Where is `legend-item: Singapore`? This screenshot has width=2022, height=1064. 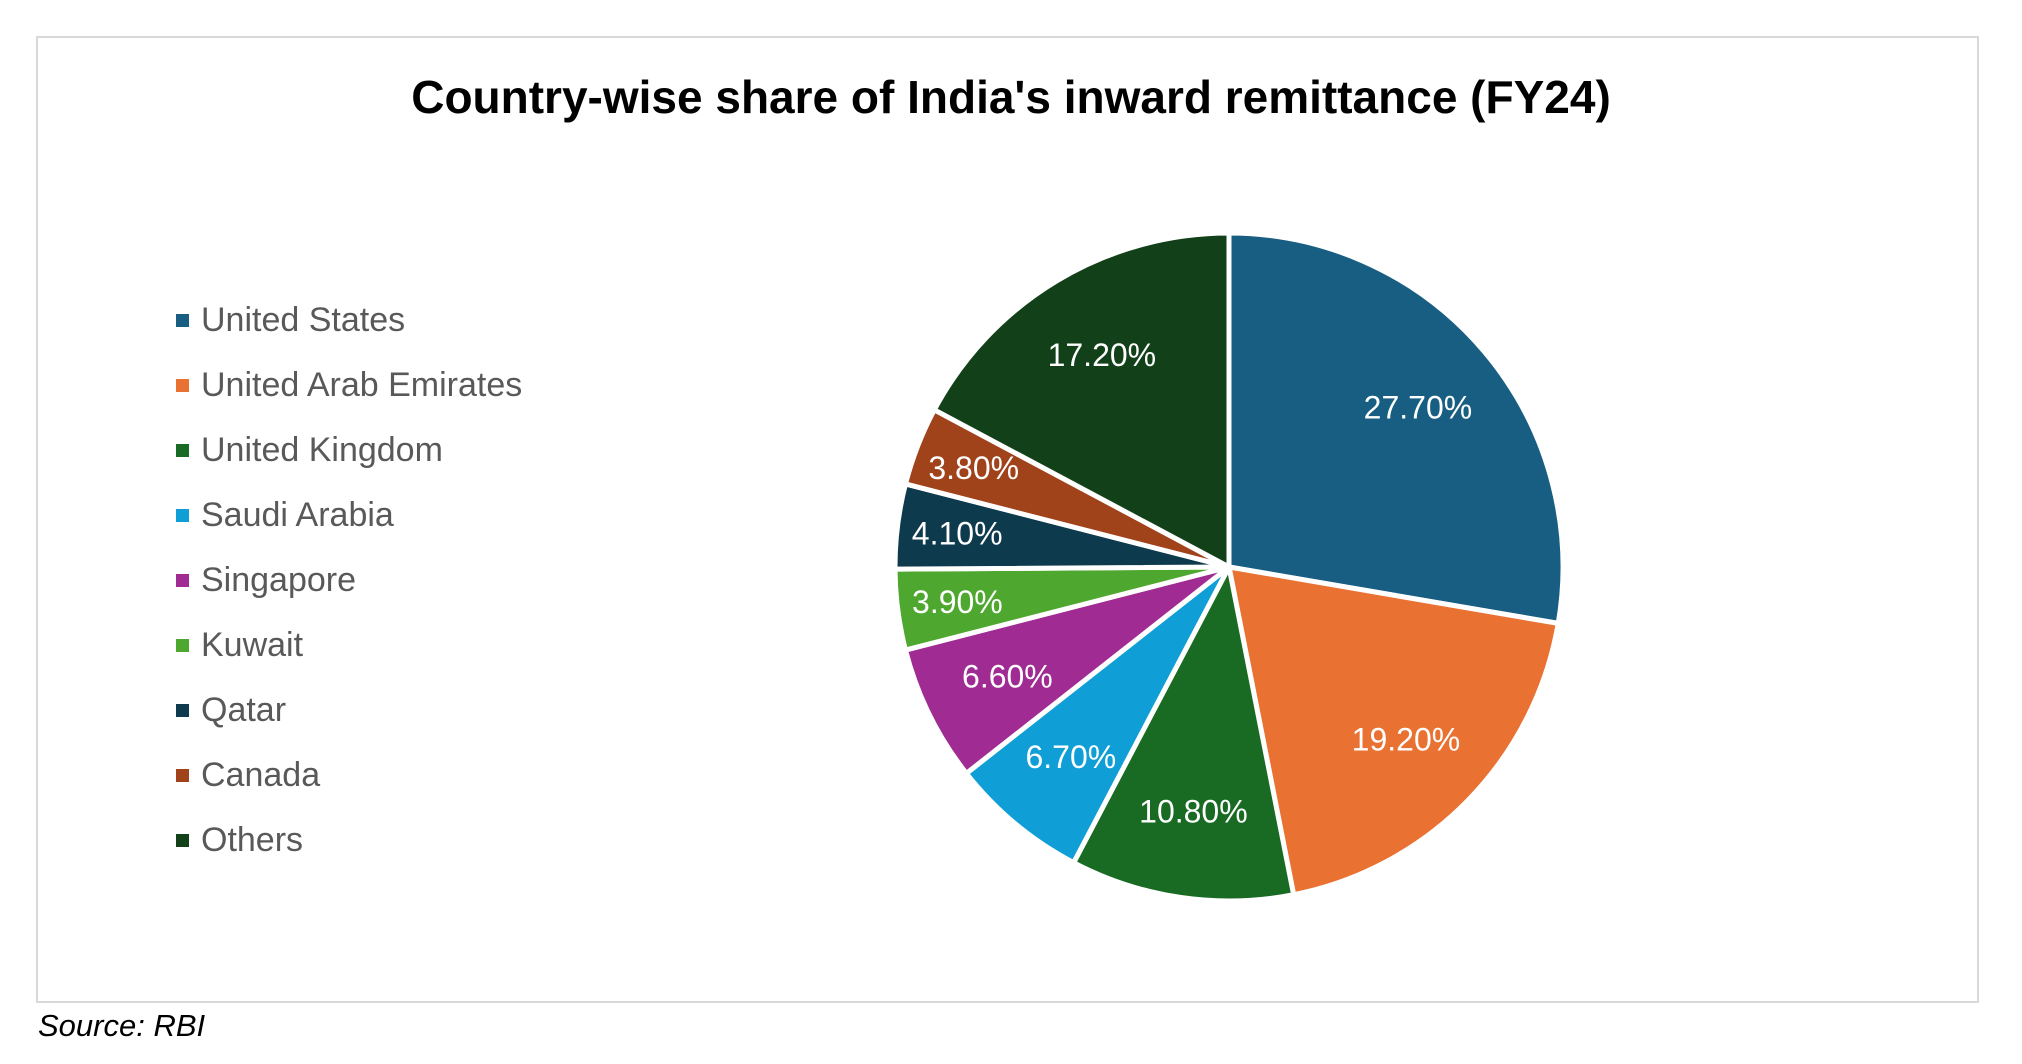 legend-item: Singapore is located at coordinates (349, 580).